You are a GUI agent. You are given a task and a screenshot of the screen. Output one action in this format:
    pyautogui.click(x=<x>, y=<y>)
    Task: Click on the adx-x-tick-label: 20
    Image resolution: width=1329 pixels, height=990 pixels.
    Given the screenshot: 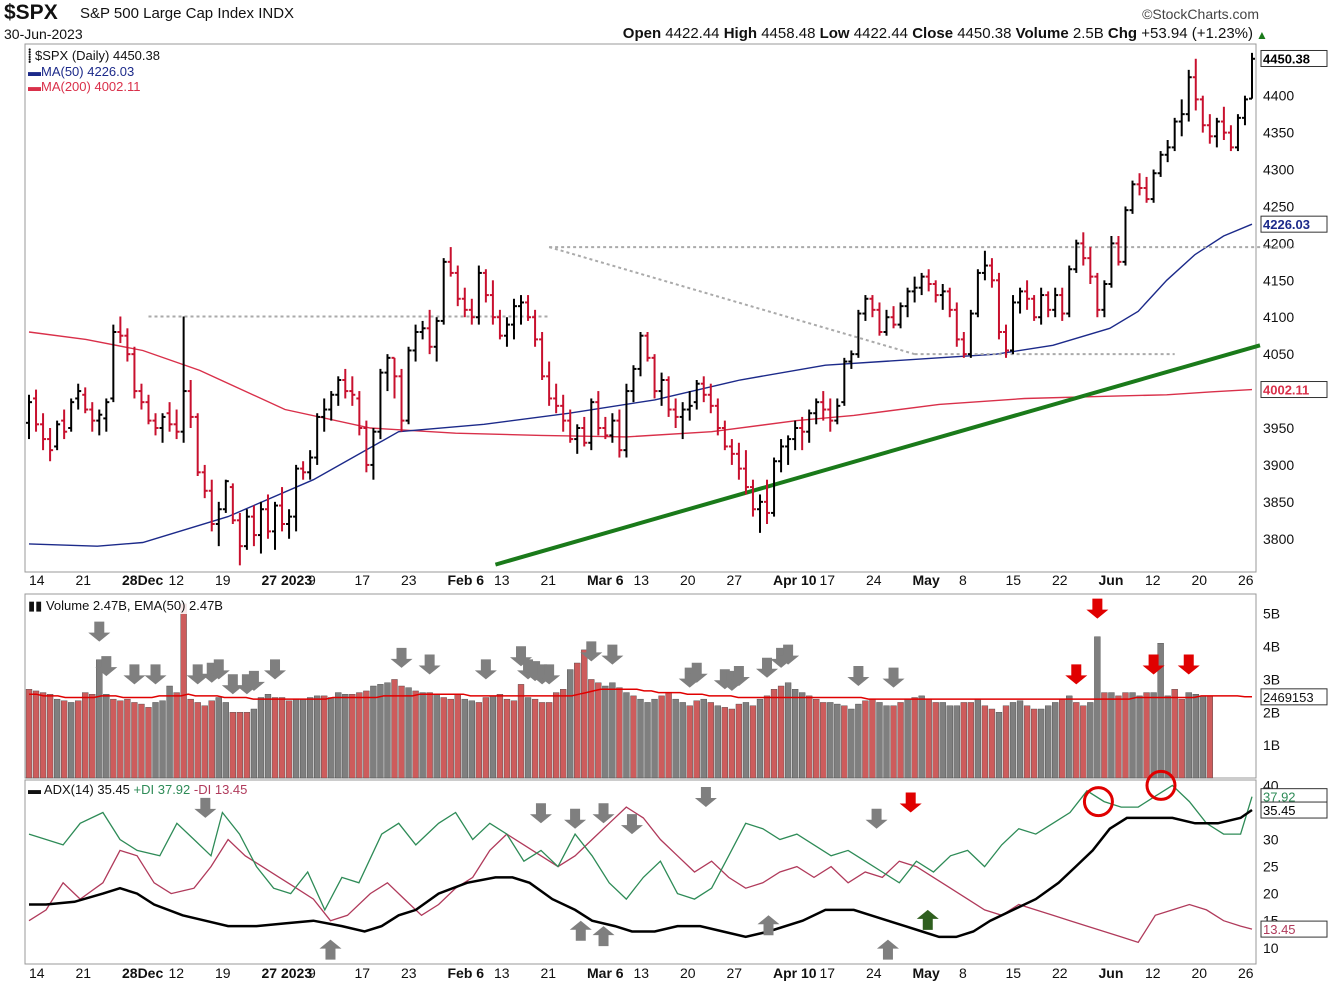 What is the action you would take?
    pyautogui.click(x=688, y=973)
    